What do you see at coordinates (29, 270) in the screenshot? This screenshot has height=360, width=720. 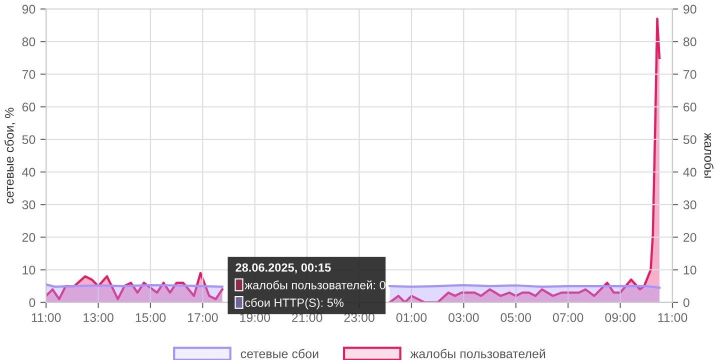 I see `y-tick-label: 10` at bounding box center [29, 270].